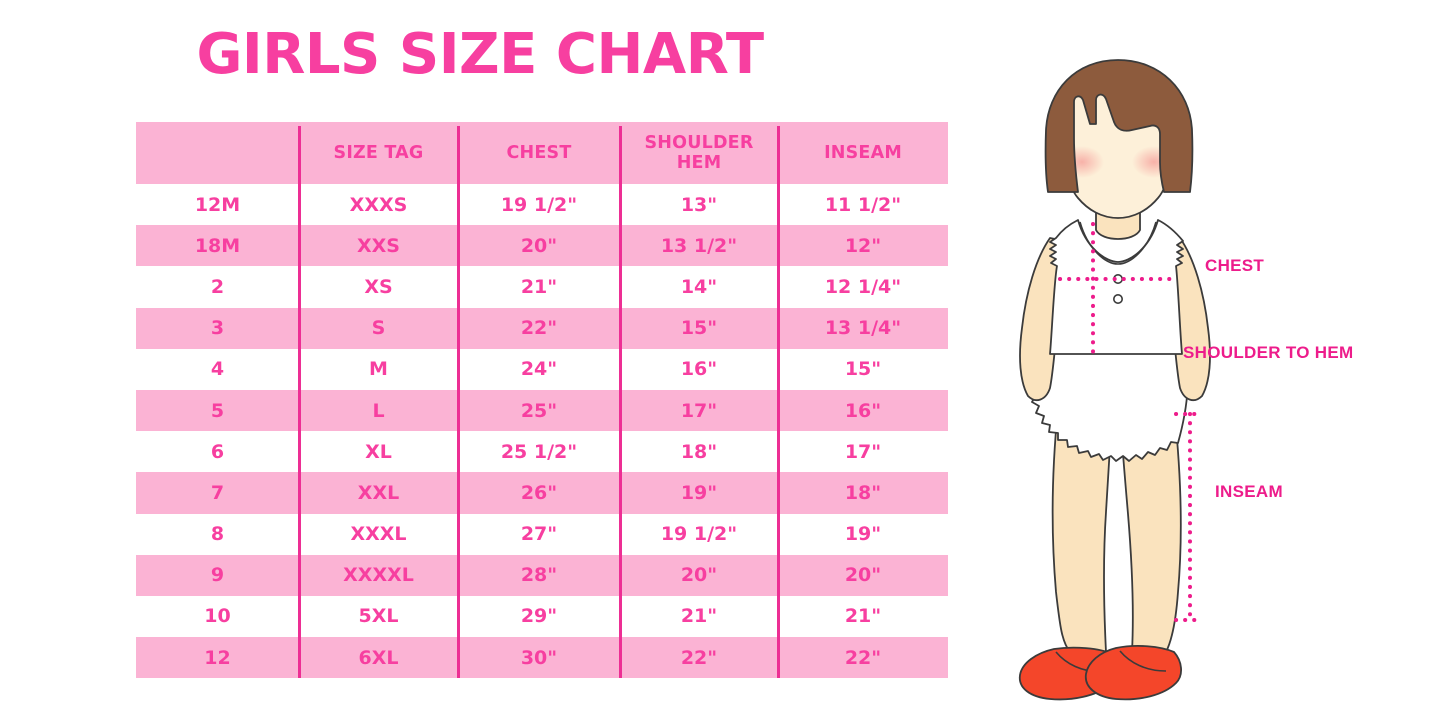 This screenshot has width=1445, height=723. I want to click on cell-size-tag: 6XL, so click(378, 657).